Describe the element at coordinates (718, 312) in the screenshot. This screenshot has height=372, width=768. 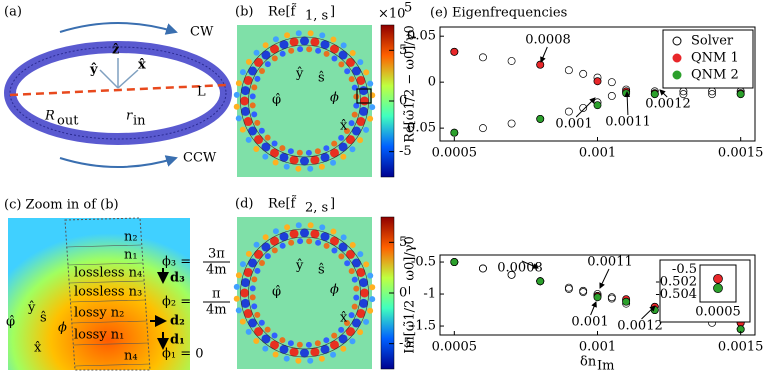
I see `inset-x-tick-label: 0.0005` at that location.